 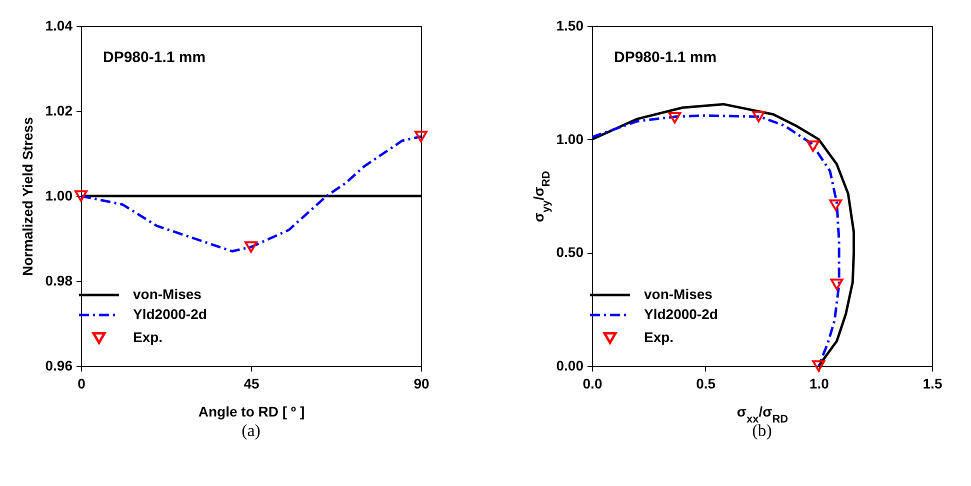 I want to click on y-tick-label: 1.50, so click(x=570, y=26).